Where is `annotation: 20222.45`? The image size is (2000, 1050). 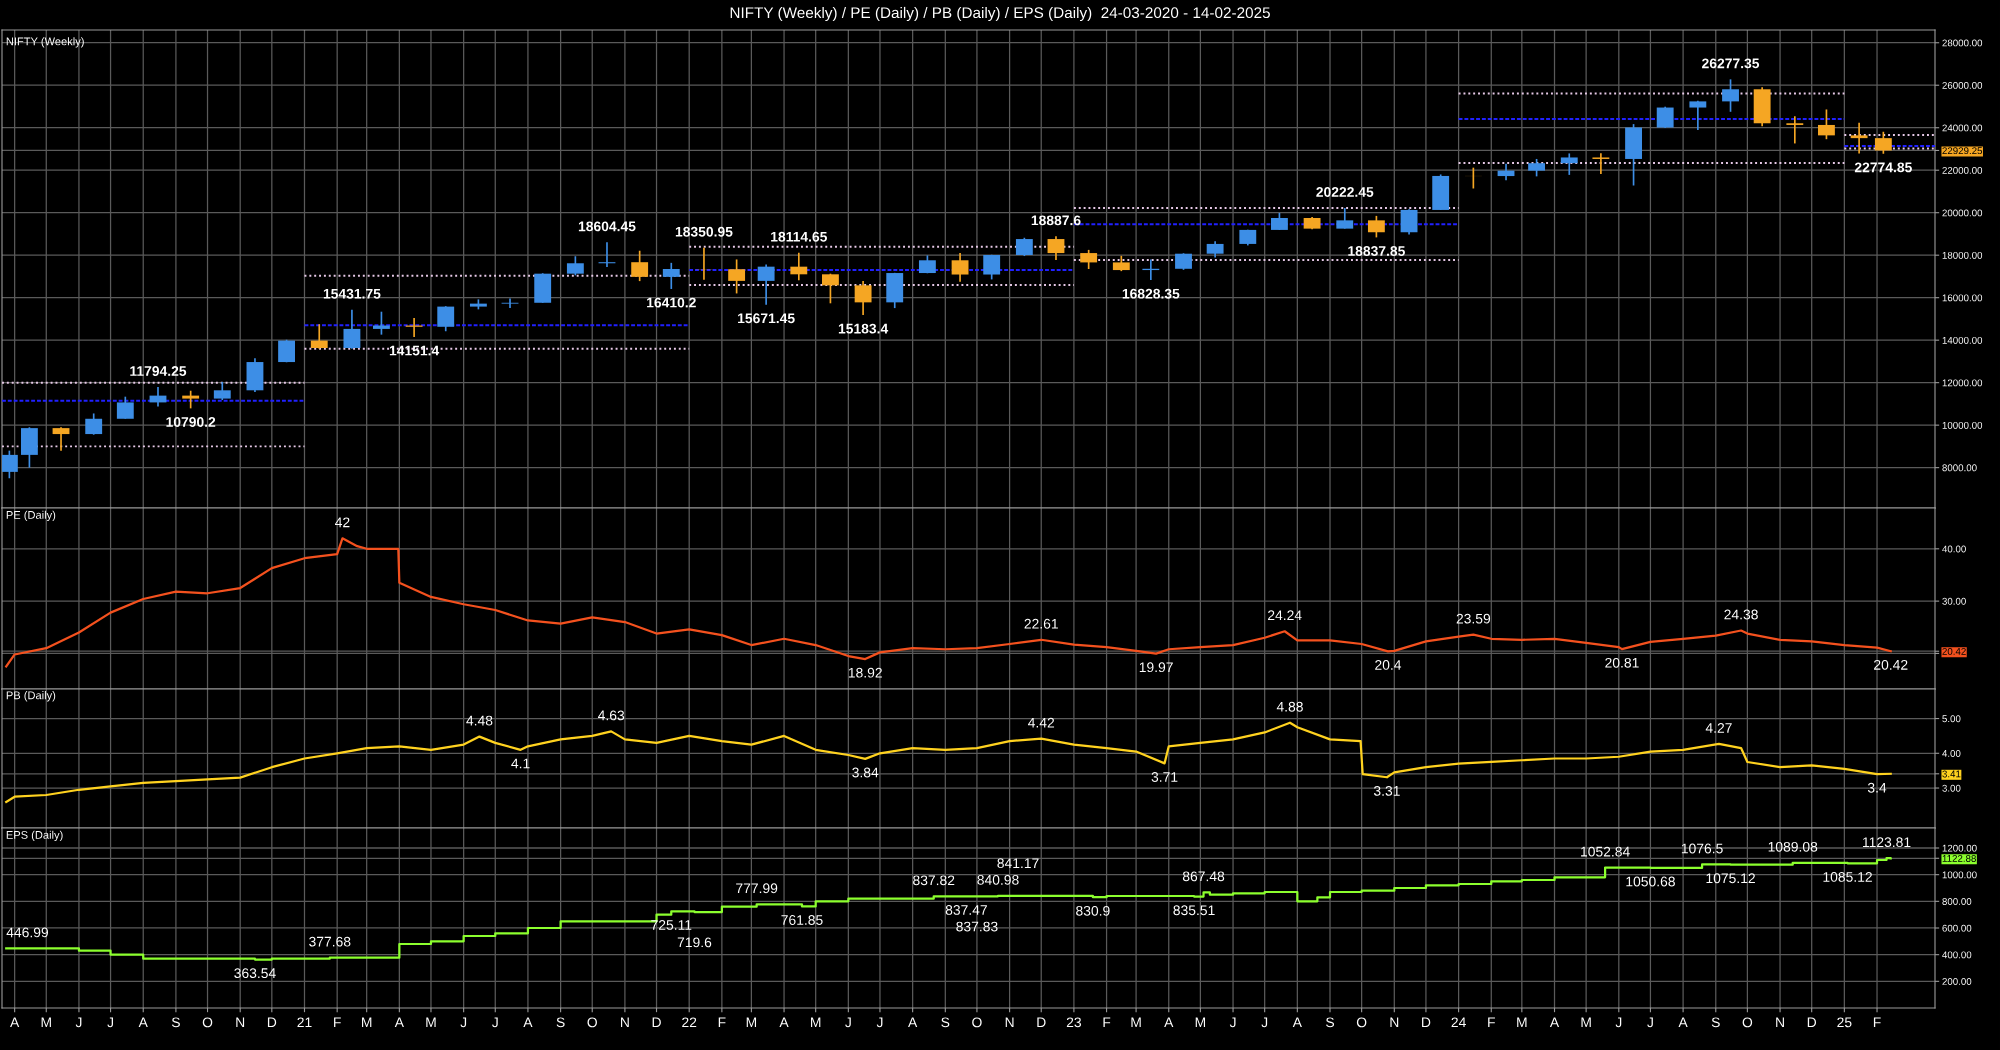 annotation: 20222.45 is located at coordinates (1345, 192).